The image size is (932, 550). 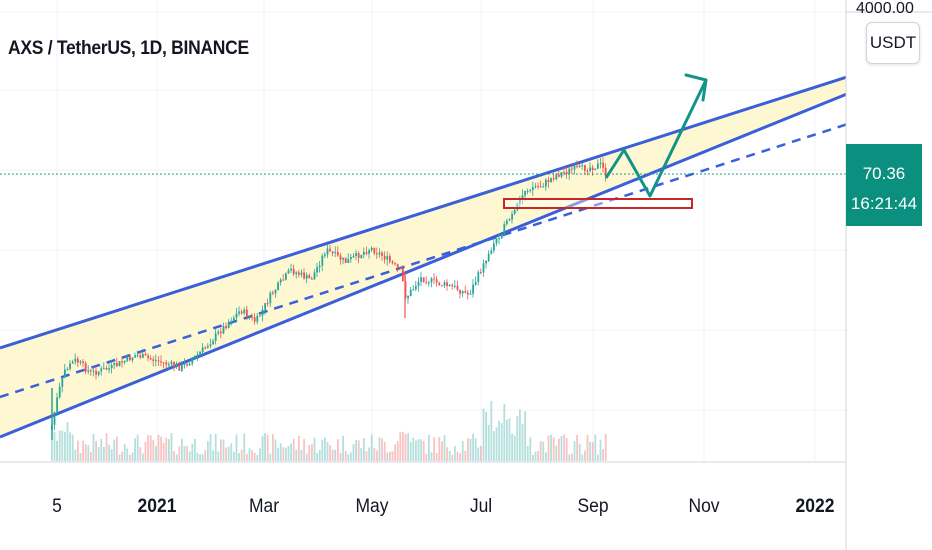 What do you see at coordinates (157, 506) in the screenshot?
I see `time-axis-label: 2021` at bounding box center [157, 506].